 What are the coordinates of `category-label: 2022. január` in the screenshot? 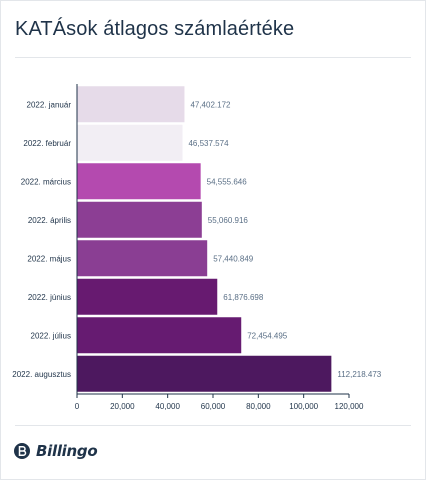 It's located at (49, 104).